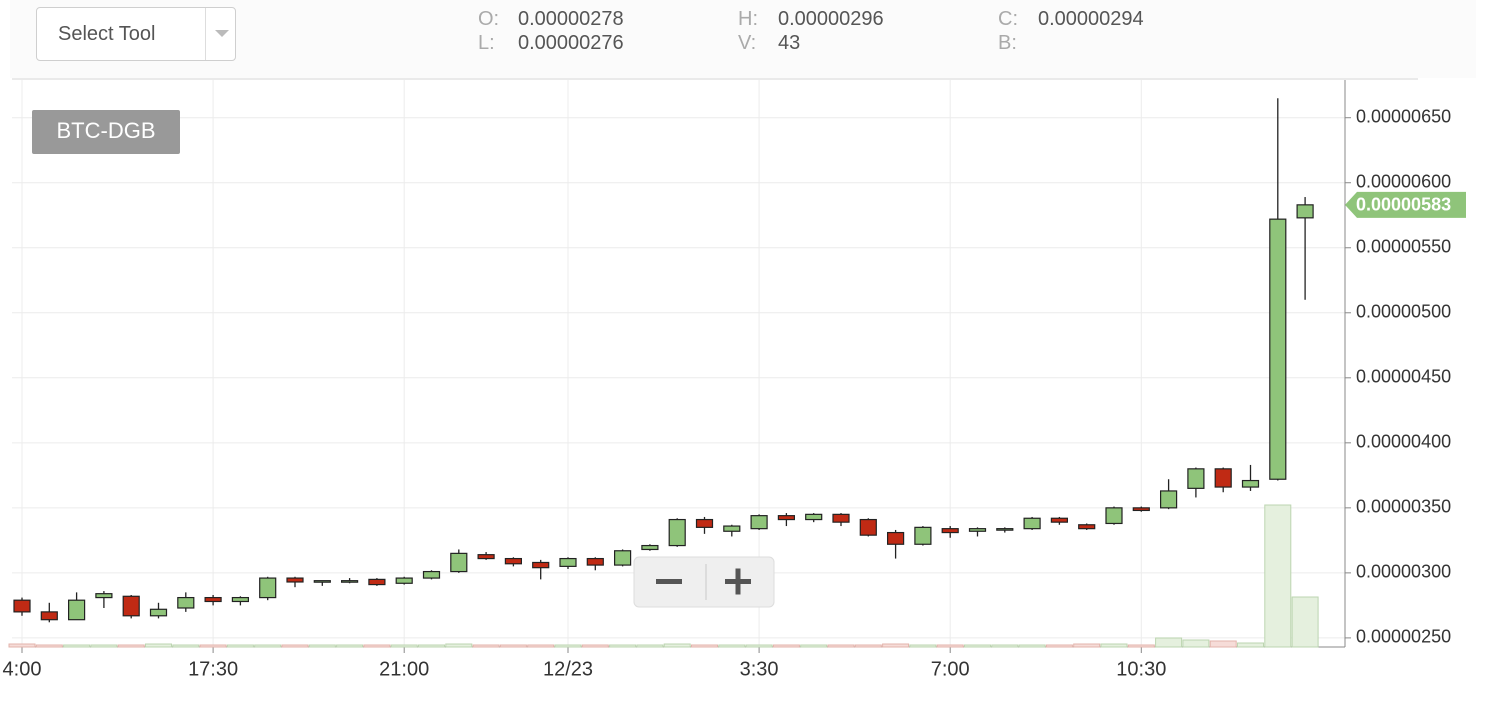 The width and height of the screenshot is (1498, 720). I want to click on stat-key: B:, so click(1007, 43).